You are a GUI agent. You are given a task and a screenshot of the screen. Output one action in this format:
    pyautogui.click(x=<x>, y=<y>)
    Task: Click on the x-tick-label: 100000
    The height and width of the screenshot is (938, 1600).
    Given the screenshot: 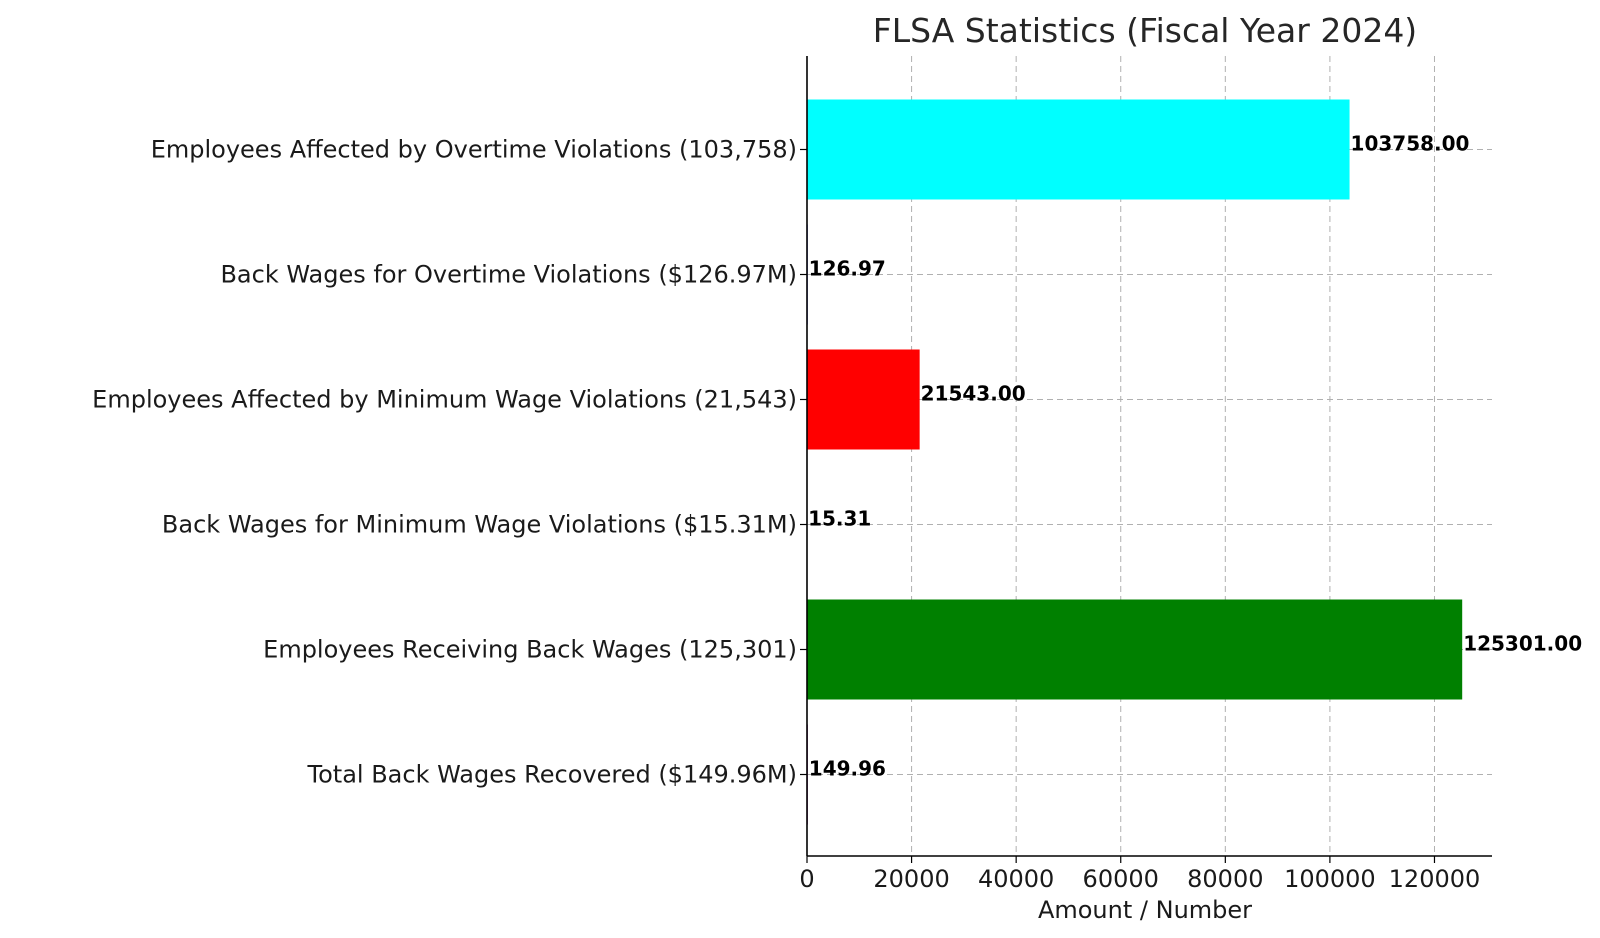 What is the action you would take?
    pyautogui.click(x=1330, y=879)
    